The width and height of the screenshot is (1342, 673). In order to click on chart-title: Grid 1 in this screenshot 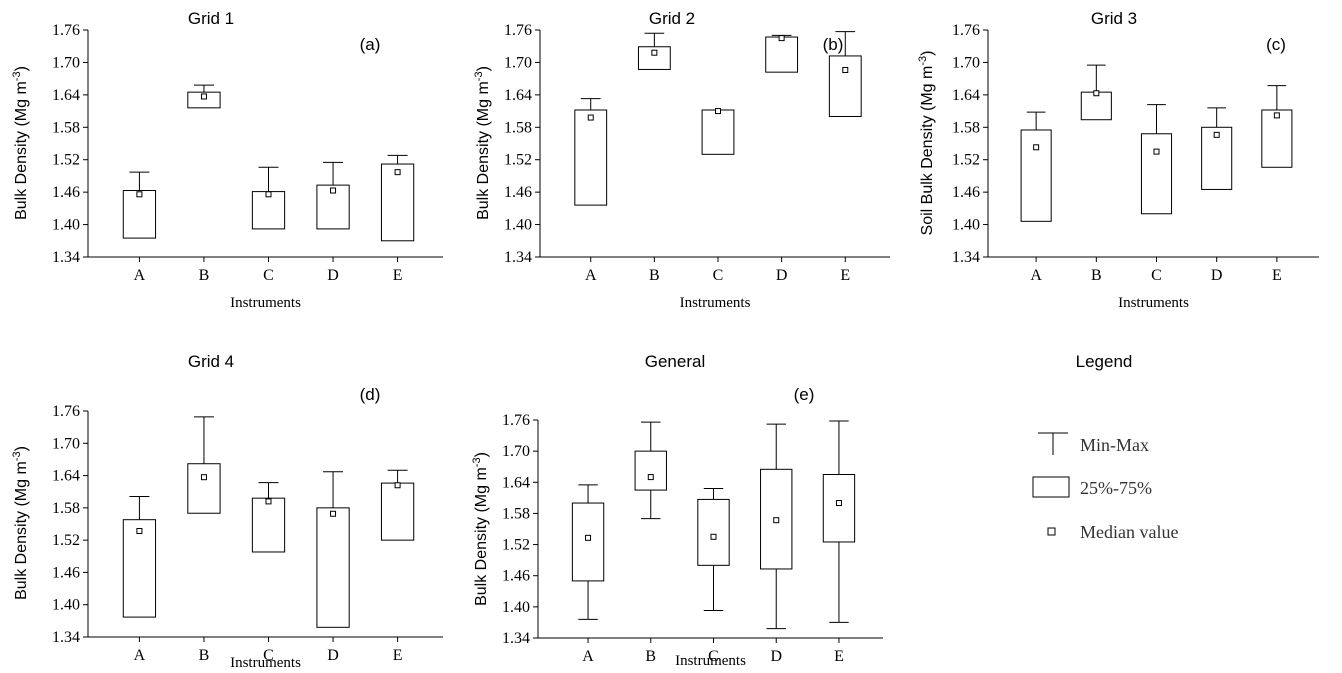, I will do `click(211, 18)`.